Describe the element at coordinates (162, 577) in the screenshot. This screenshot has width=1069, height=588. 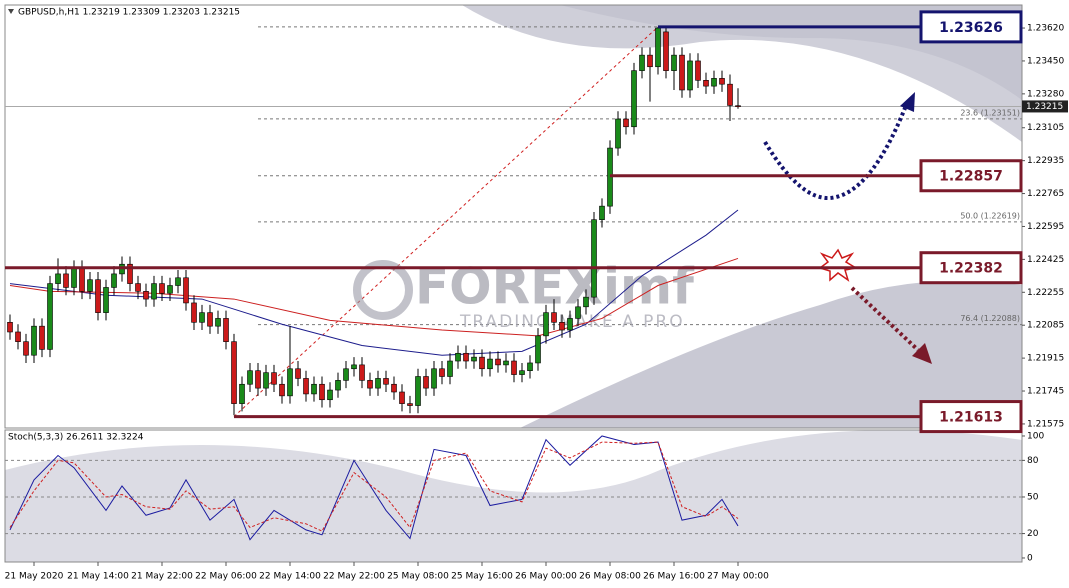
I see `x-tick-label: 21 May 22:00` at that location.